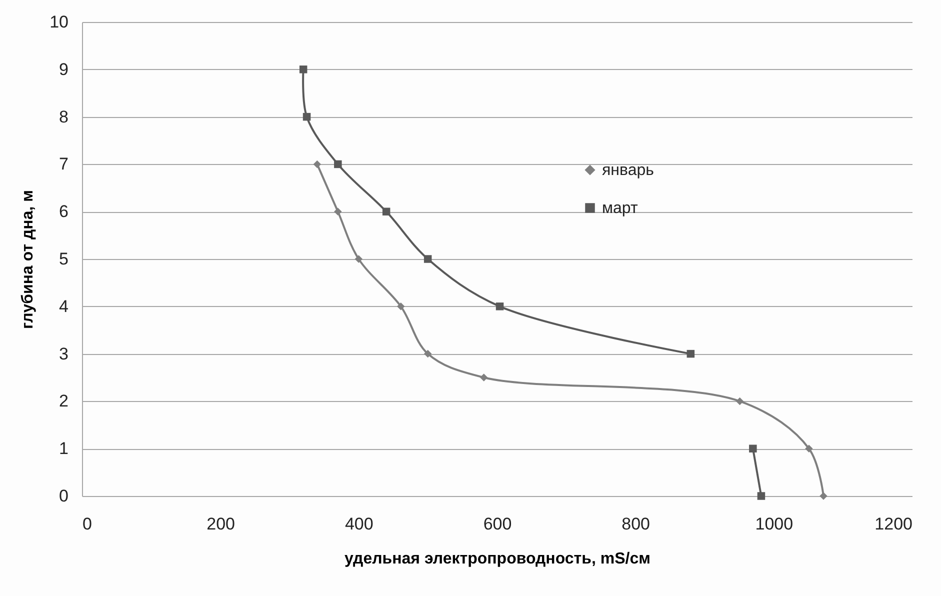 The height and width of the screenshot is (596, 941). What do you see at coordinates (359, 524) in the screenshot?
I see `x-tick-label: 400` at bounding box center [359, 524].